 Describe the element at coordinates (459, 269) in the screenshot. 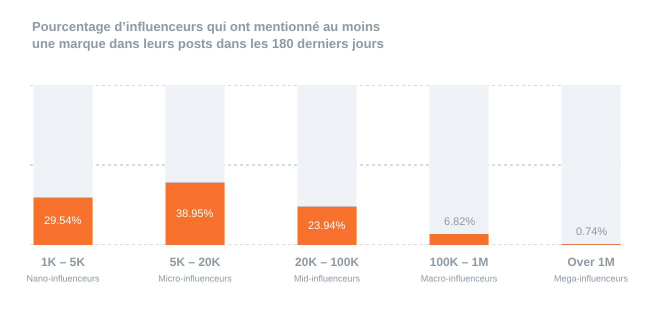

I see `x-tick-label: 100K – 1M Macro-influenceurs` at that location.